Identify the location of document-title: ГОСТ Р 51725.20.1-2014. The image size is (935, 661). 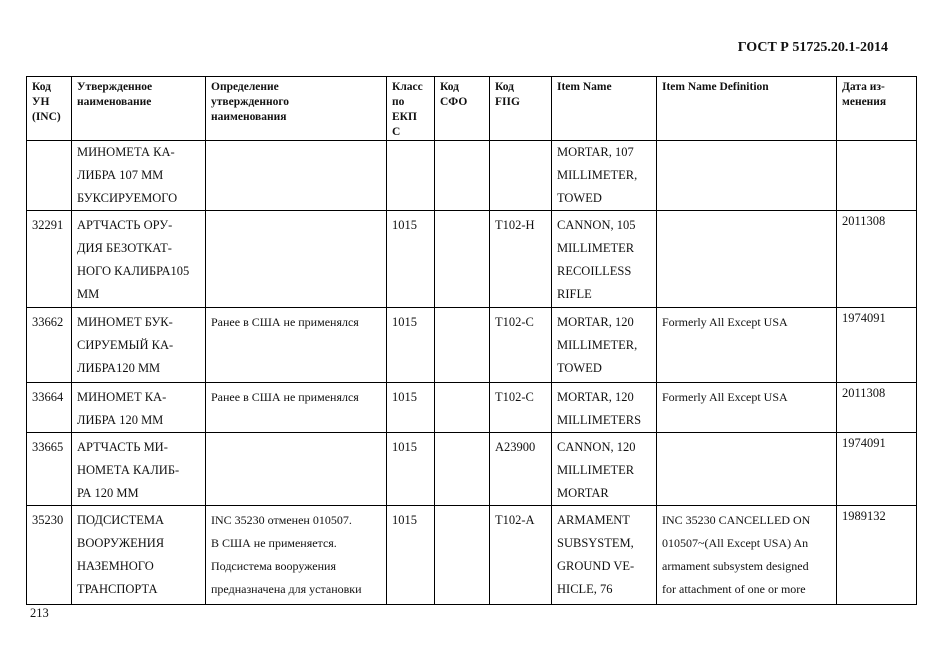
(812, 47).